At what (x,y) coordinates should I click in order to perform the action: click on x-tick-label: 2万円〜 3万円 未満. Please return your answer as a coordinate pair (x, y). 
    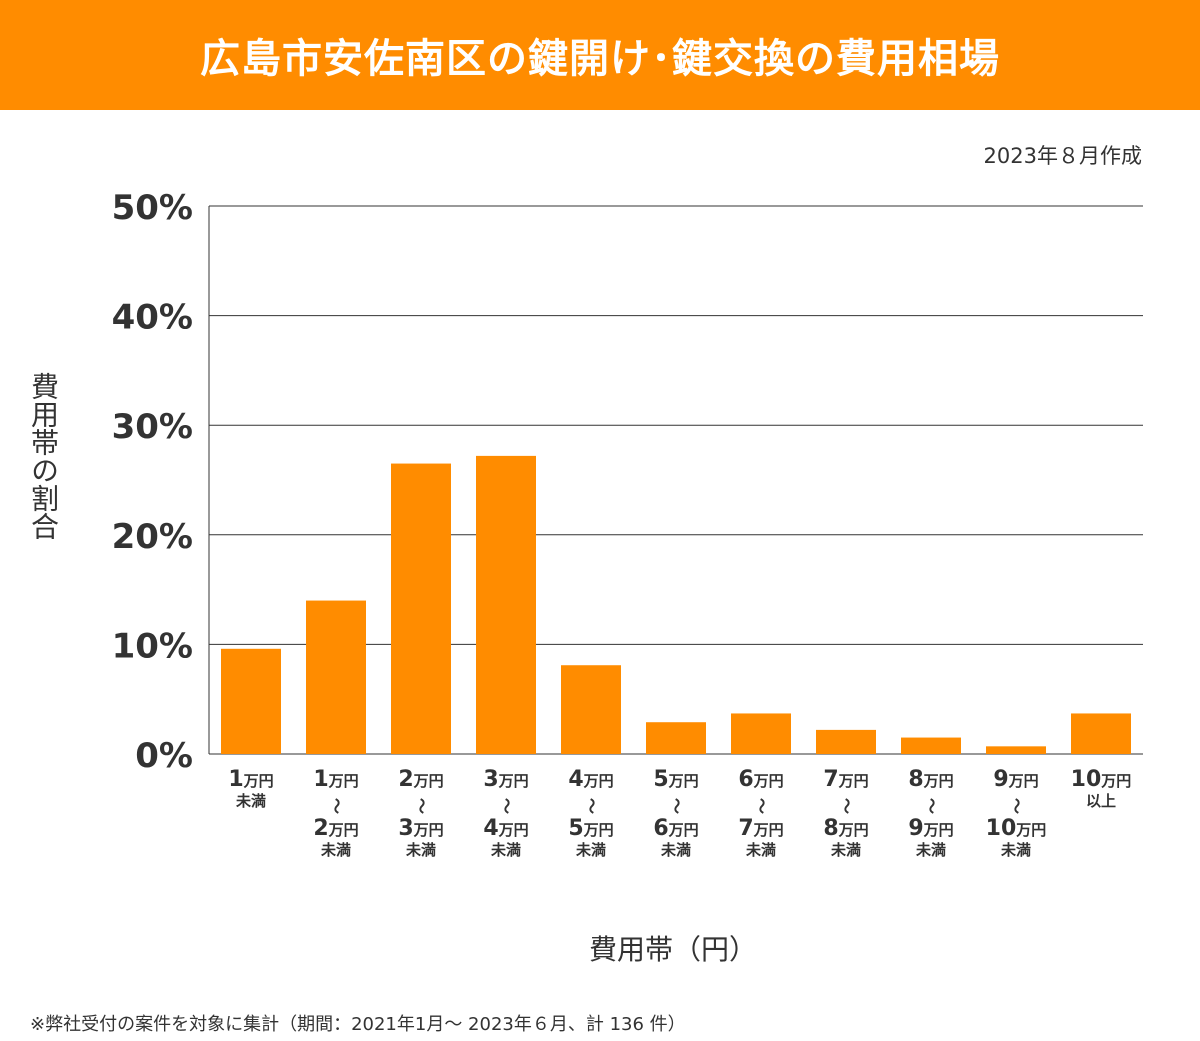
    Looking at the image, I should click on (421, 813).